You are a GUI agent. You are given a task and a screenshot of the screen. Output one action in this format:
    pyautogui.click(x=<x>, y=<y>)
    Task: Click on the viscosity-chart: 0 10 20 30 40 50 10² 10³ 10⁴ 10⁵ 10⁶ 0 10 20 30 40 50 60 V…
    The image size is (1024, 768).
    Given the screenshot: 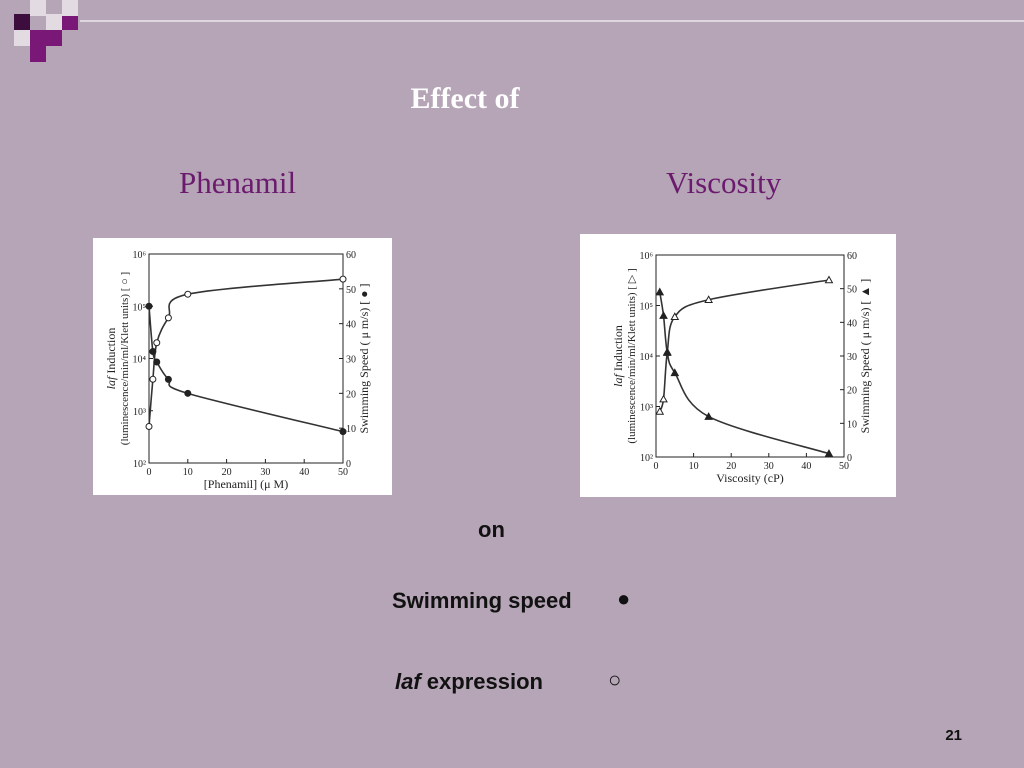 What is the action you would take?
    pyautogui.click(x=741, y=368)
    